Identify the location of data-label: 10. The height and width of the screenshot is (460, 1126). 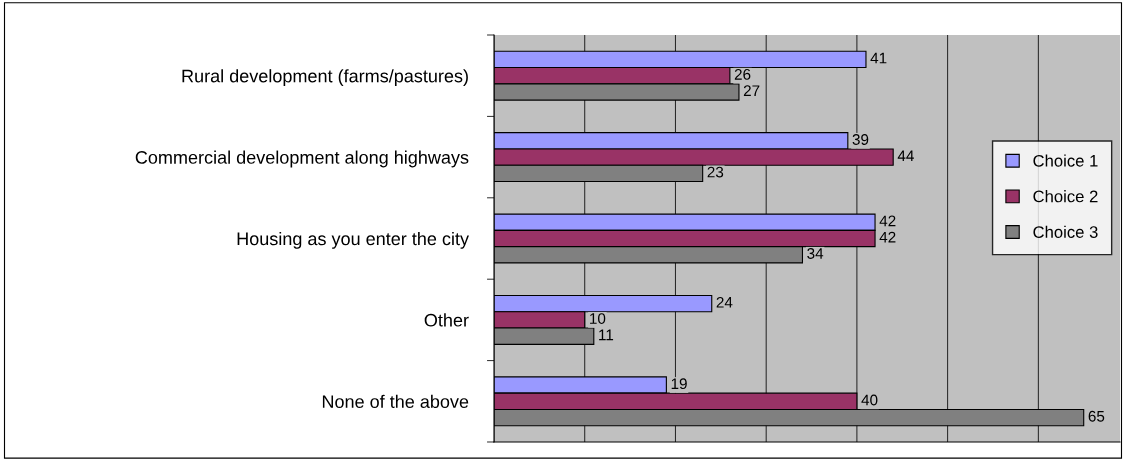
(598, 318).